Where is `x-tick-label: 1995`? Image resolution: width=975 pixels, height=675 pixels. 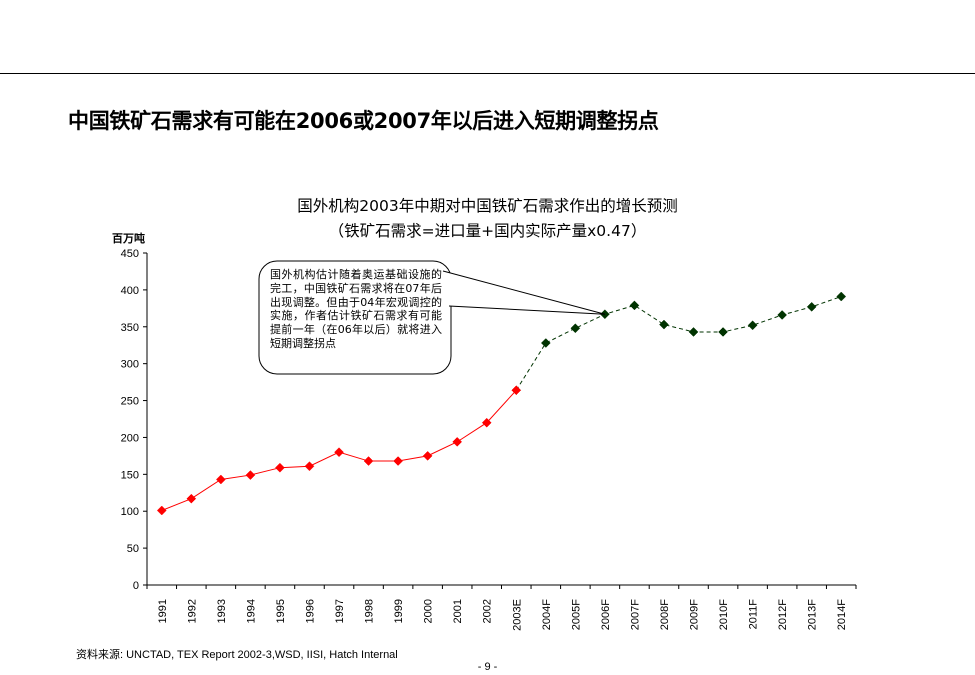 x-tick-label: 1995 is located at coordinates (281, 611).